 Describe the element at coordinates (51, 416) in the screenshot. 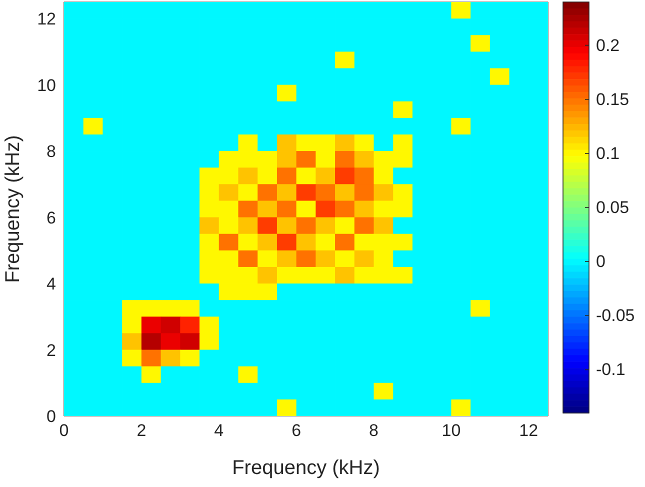

I see `y-tick-label: 0` at that location.